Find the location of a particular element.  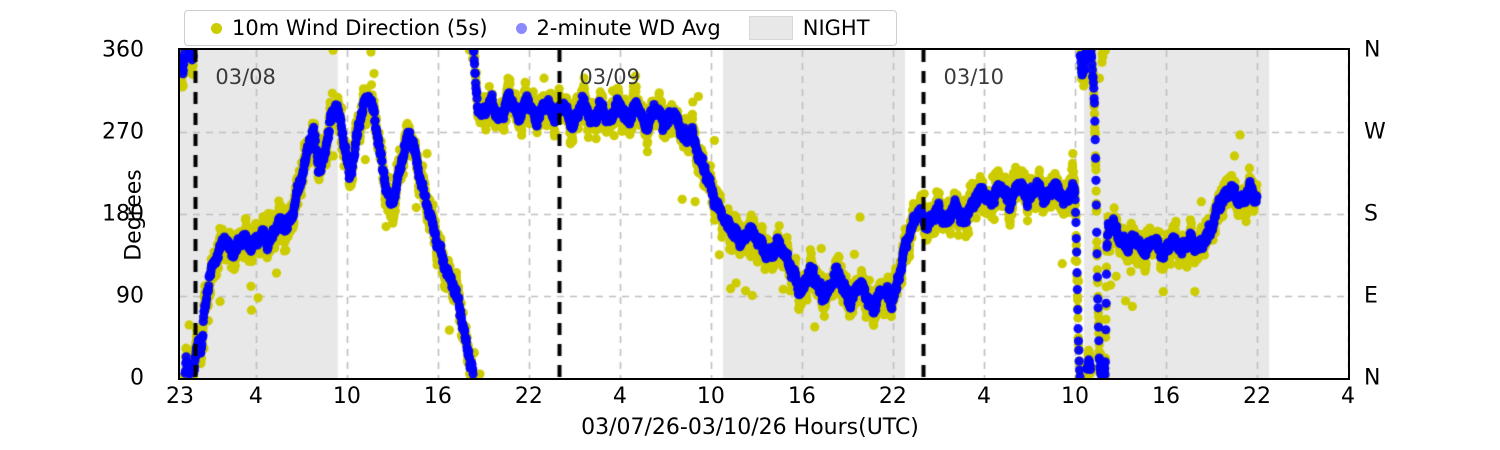

legend-item: NIGHT is located at coordinates (809, 28).